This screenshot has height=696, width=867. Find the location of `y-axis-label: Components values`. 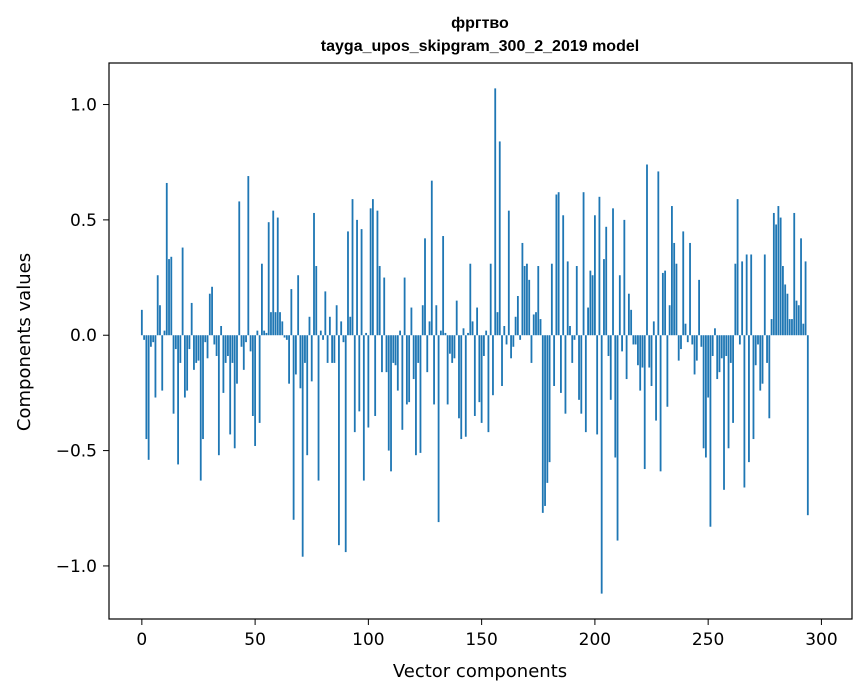

y-axis-label: Components values is located at coordinates (24, 342).